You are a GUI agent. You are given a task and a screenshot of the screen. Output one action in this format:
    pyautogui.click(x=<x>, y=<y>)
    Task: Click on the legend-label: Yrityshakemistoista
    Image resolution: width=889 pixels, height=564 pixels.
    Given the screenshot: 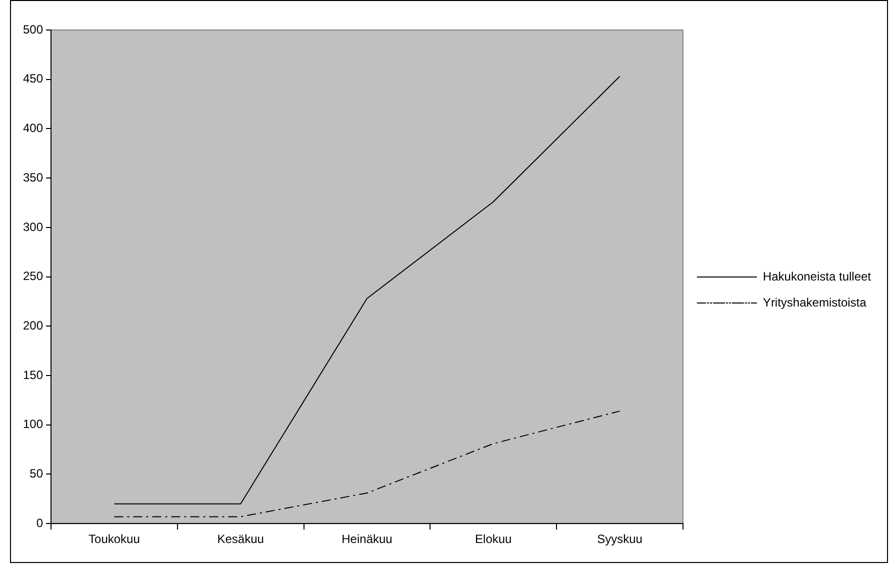 What is the action you would take?
    pyautogui.click(x=814, y=302)
    